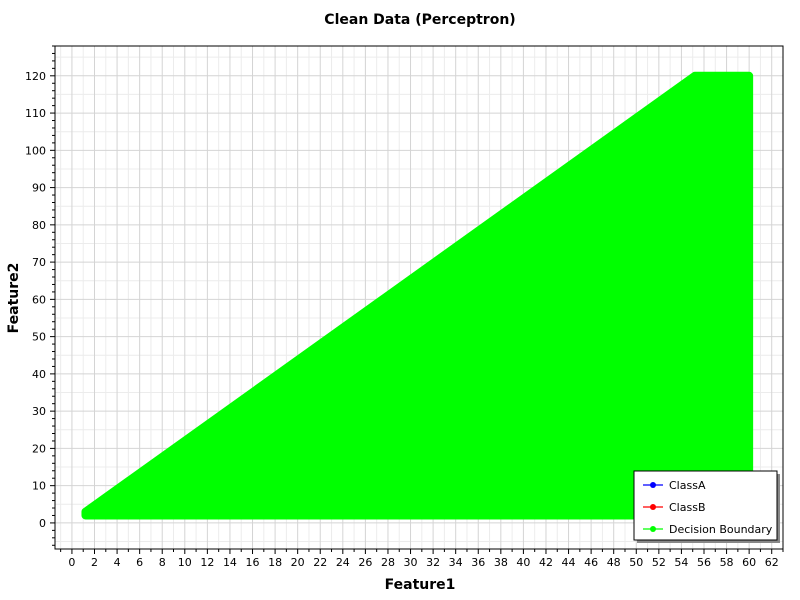  Describe the element at coordinates (162, 562) in the screenshot. I see `x-tick-label: 8` at that location.